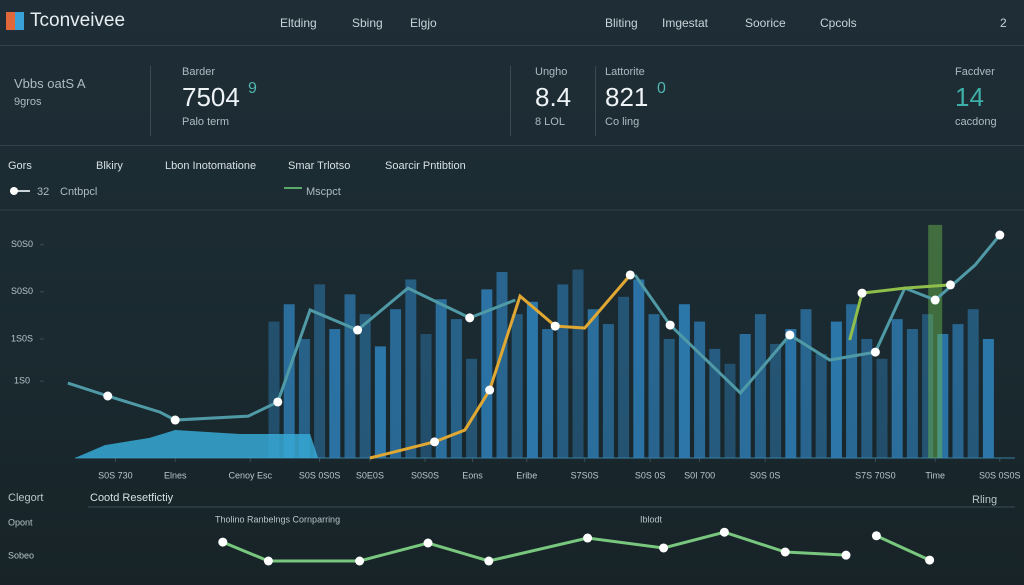  Describe the element at coordinates (969, 97) in the screenshot. I see `kpi-value: 14` at that location.